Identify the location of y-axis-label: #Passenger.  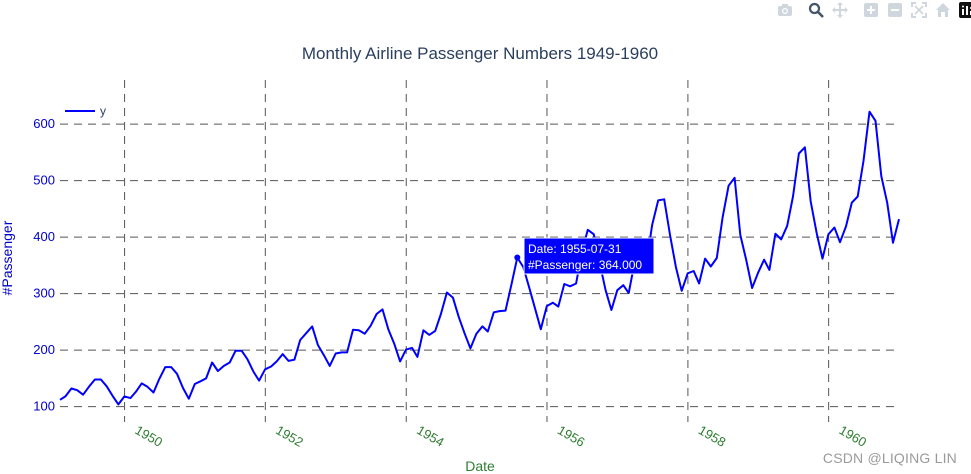
(7, 257).